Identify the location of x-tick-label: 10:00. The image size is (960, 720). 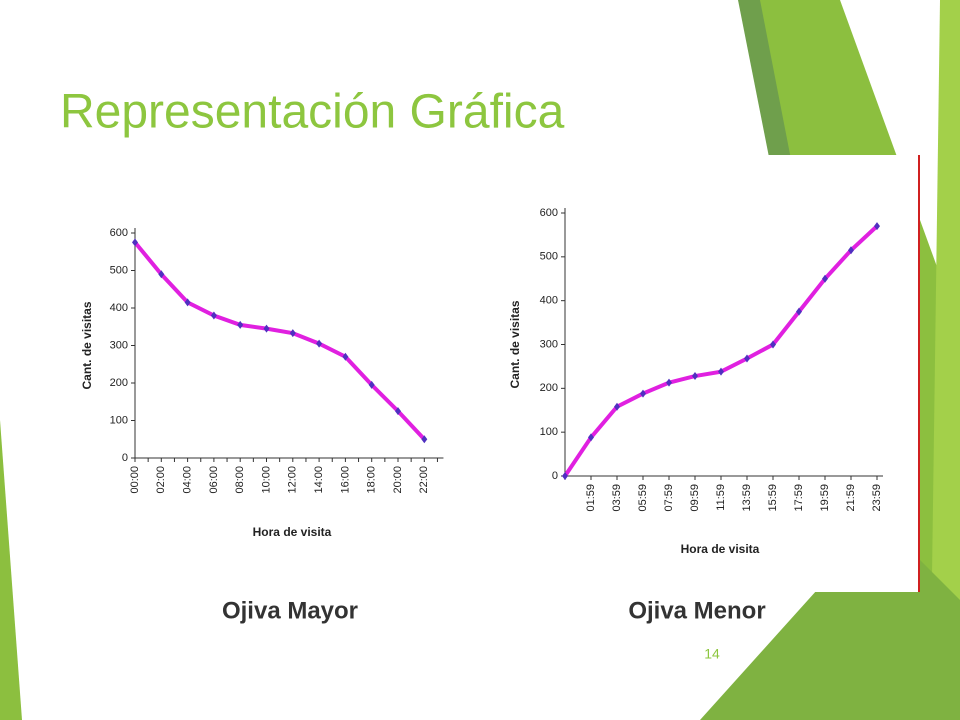
(266, 480).